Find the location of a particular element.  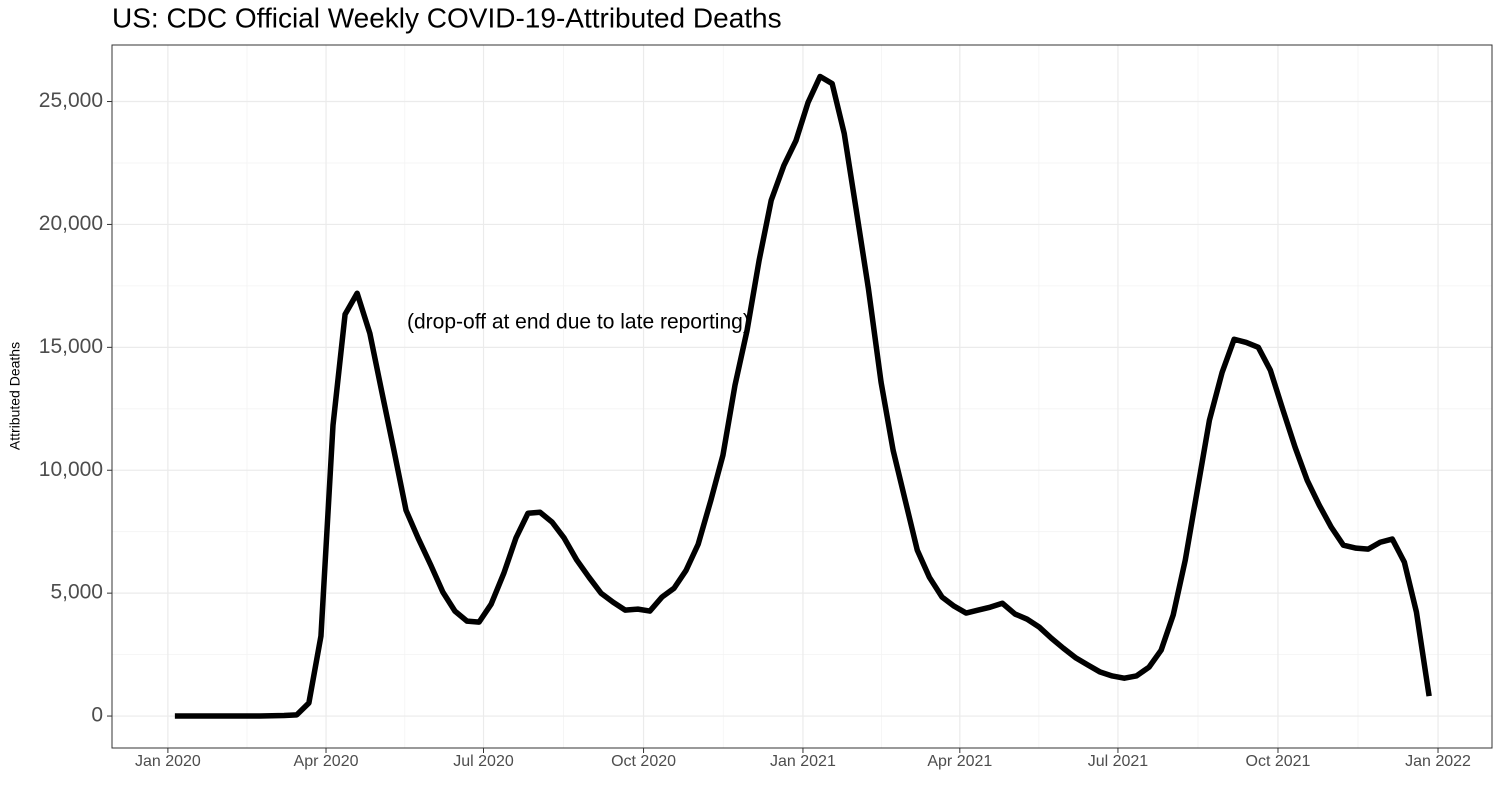

x-tick-label: Apr 2021 is located at coordinates (959, 761).